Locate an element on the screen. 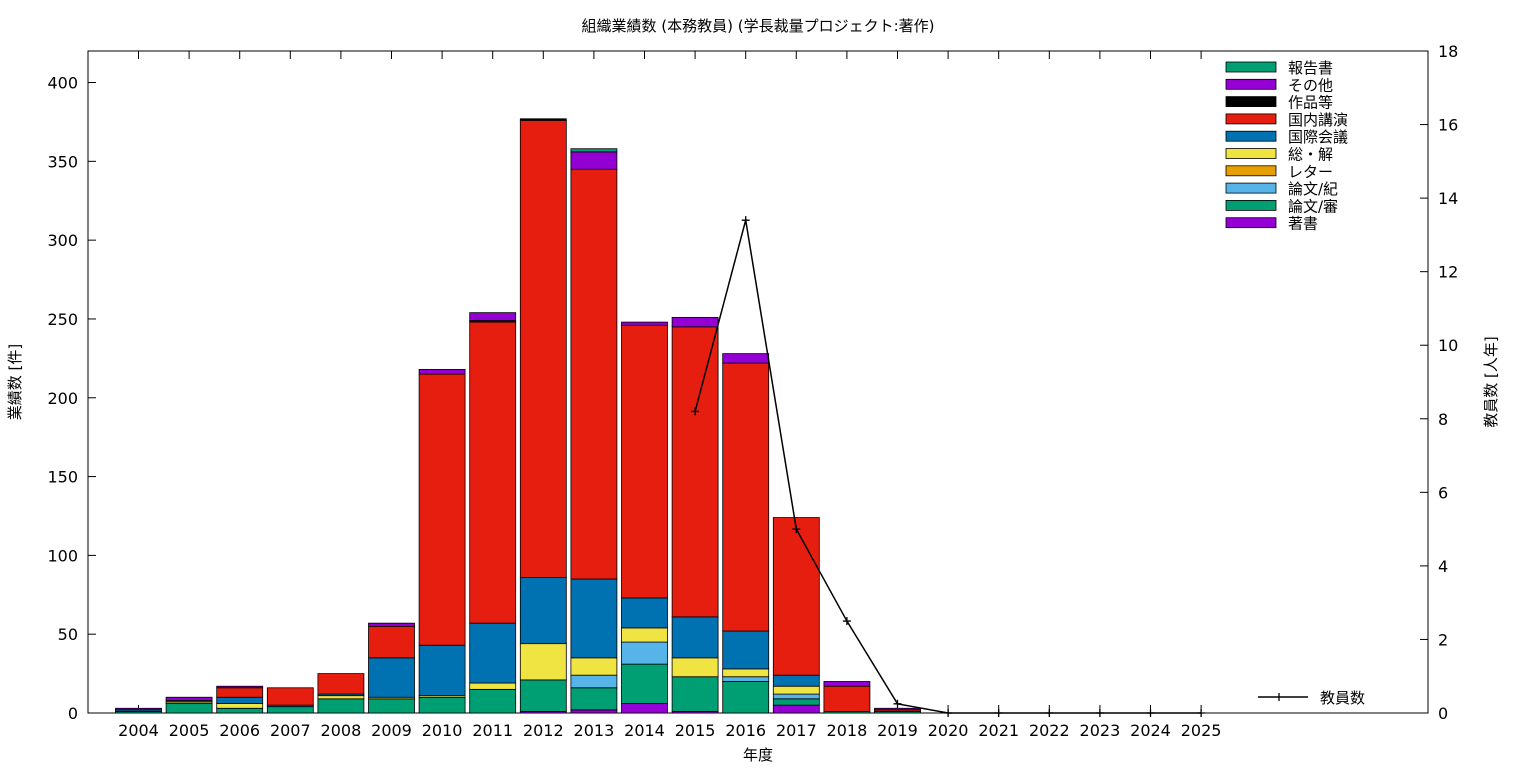 This screenshot has width=1536, height=768. x-tick-label: 2016 is located at coordinates (745, 730).